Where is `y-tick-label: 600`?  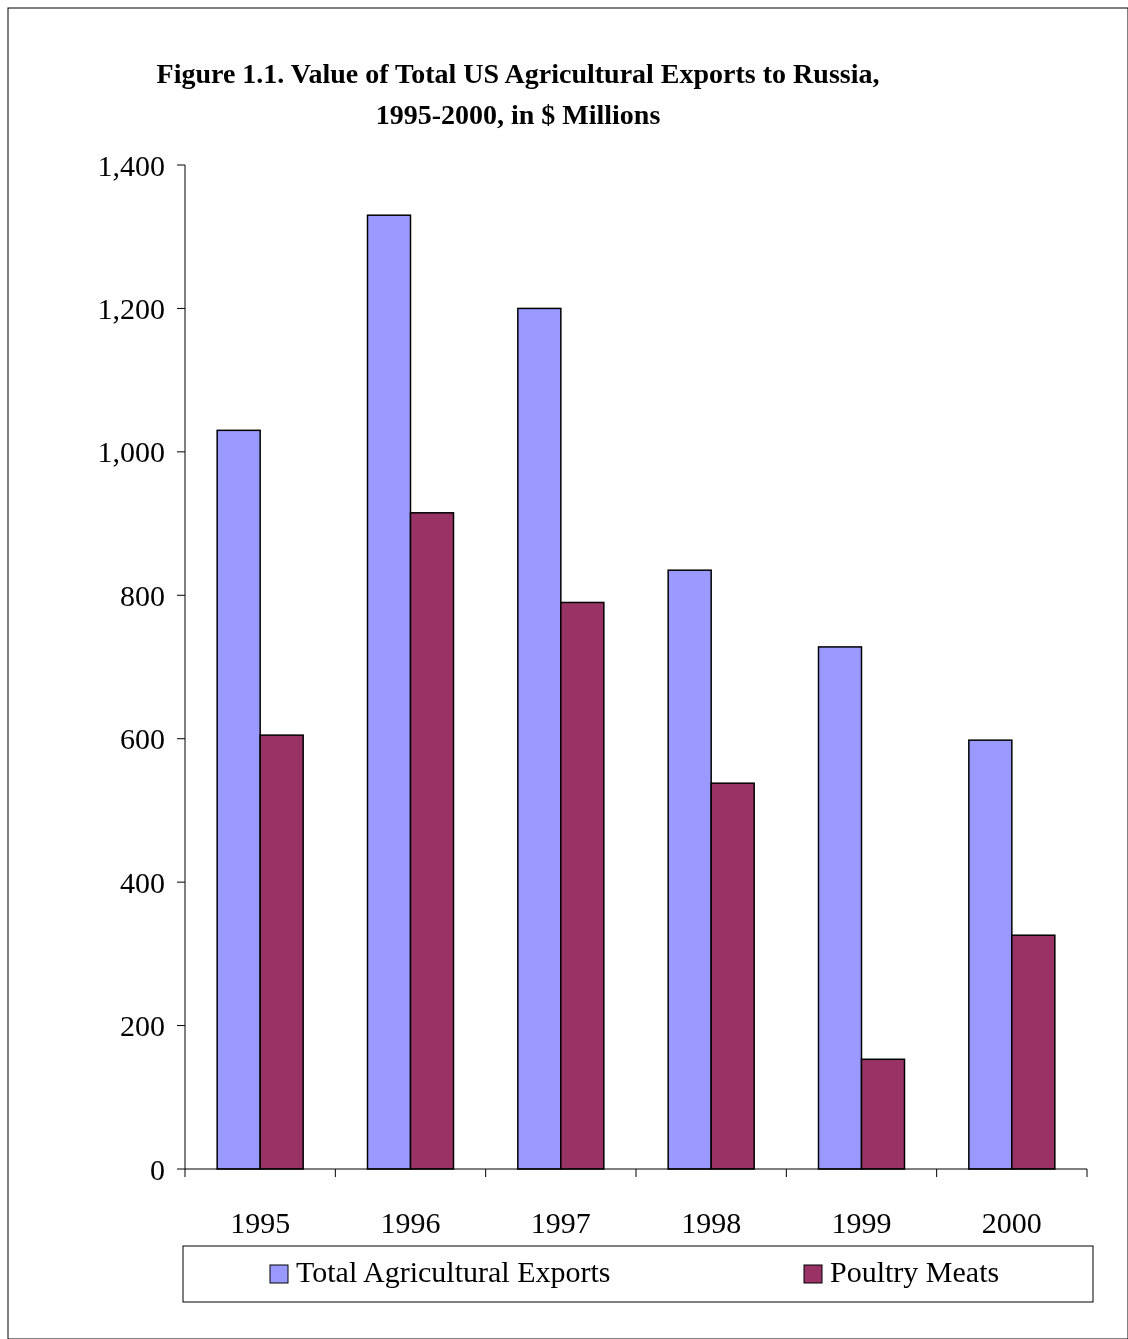 y-tick-label: 600 is located at coordinates (142, 739).